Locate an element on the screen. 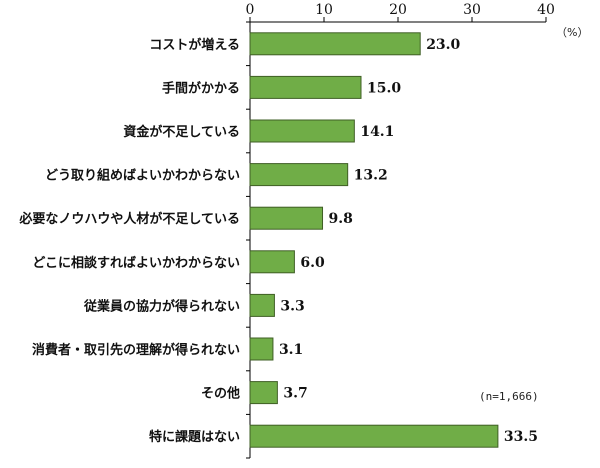  value-label: 14.1 is located at coordinates (377, 132).